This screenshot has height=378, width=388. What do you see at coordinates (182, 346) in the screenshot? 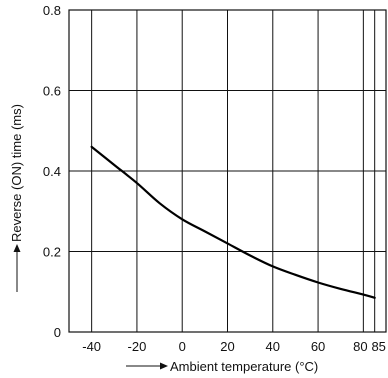
I see `x-tick-label: 0` at bounding box center [182, 346].